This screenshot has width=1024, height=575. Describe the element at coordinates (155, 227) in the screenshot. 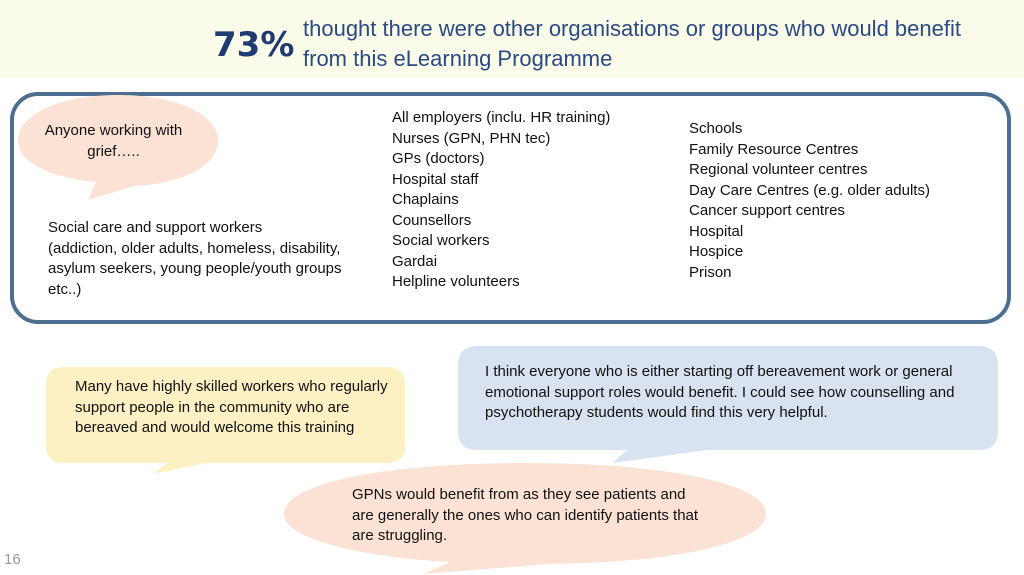

I see `social-care-title: Social care and support workers` at that location.